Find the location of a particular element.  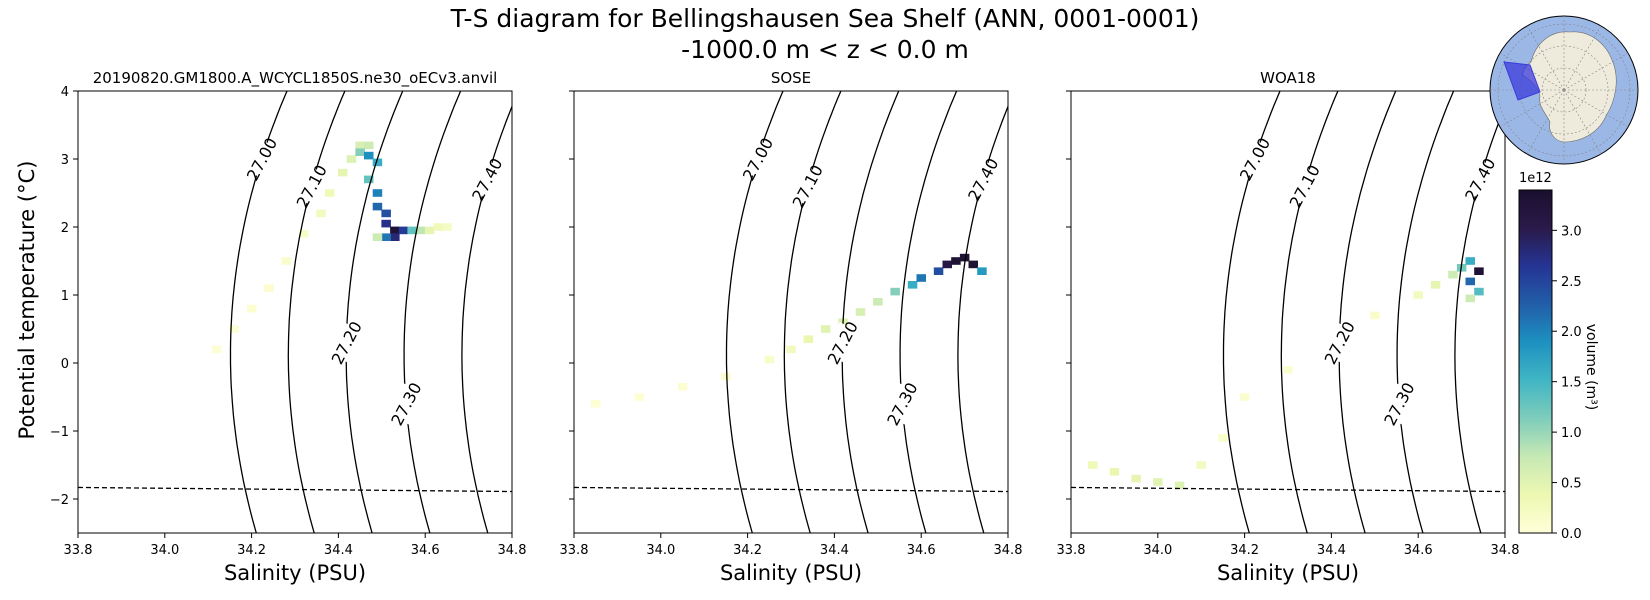

panel-title: WOA18 is located at coordinates (1288, 78).